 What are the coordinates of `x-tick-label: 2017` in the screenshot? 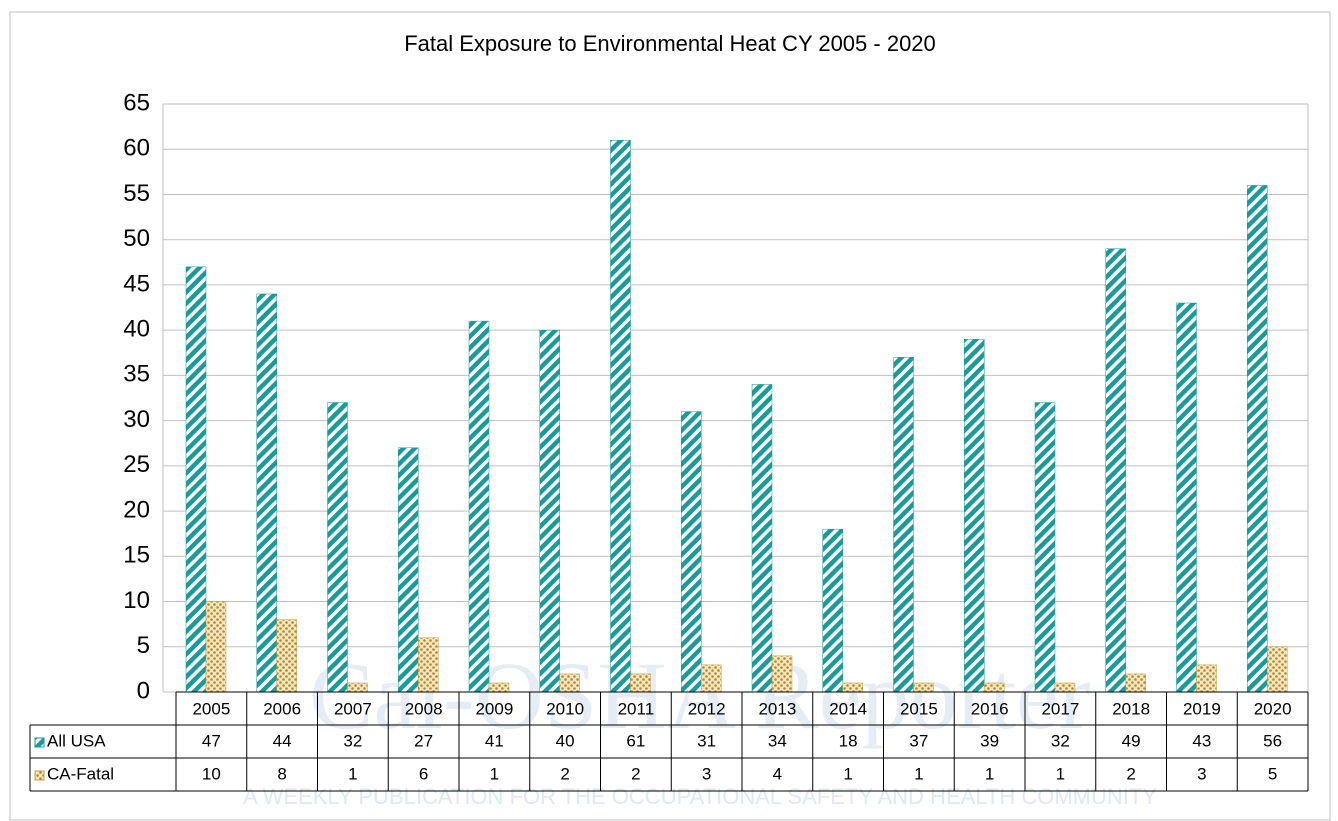 It's located at (1060, 708).